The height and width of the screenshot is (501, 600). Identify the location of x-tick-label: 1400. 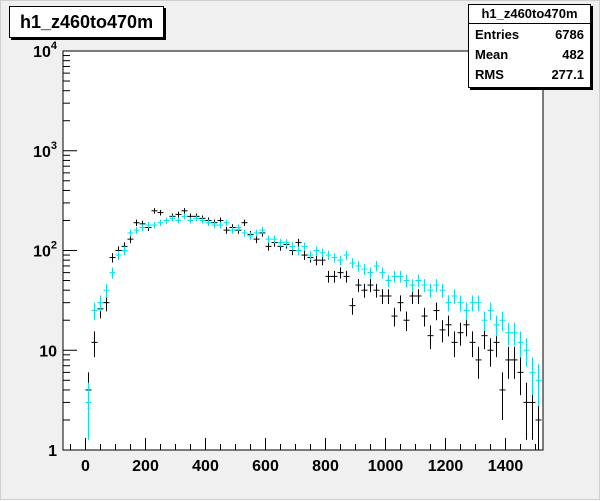
(506, 466).